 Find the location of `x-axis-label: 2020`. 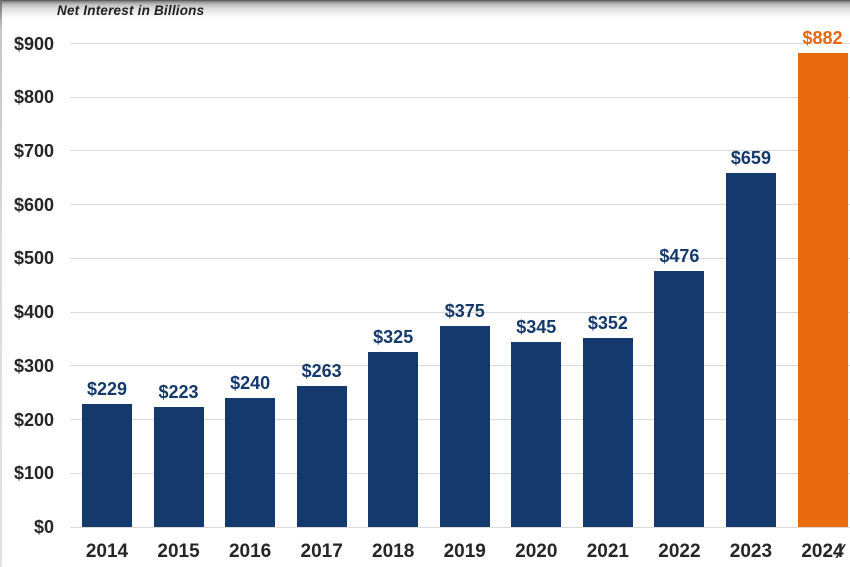

x-axis-label: 2020 is located at coordinates (536, 551).